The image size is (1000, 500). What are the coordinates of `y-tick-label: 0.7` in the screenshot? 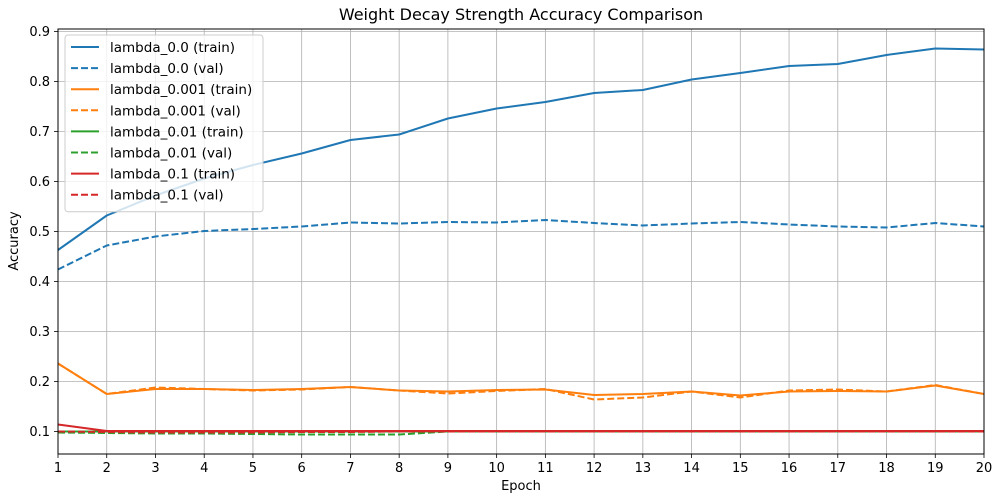 It's located at (39, 132).